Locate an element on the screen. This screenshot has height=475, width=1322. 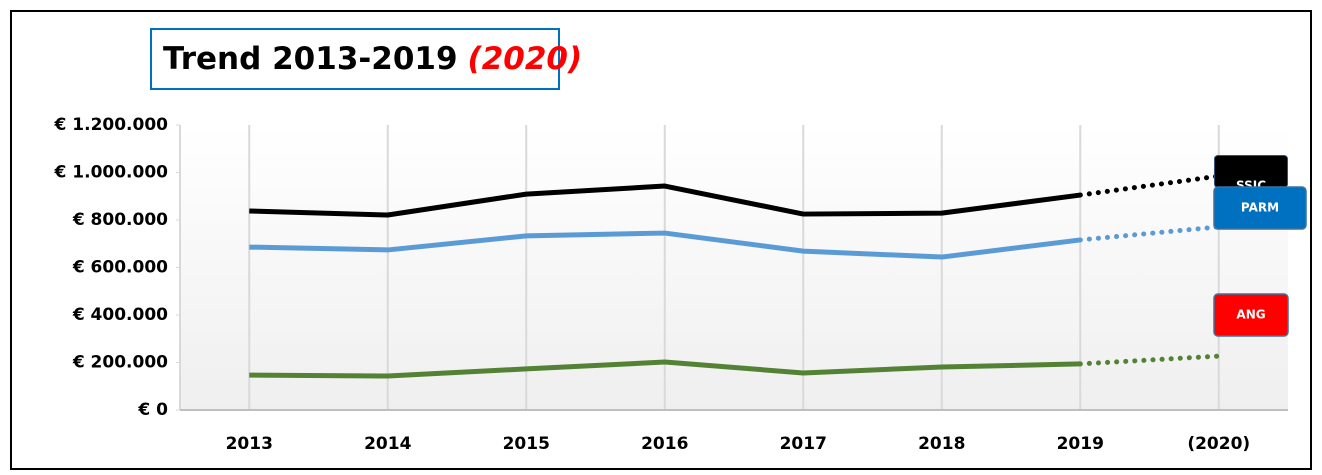
x-tick-label: 2018 is located at coordinates (941, 444).